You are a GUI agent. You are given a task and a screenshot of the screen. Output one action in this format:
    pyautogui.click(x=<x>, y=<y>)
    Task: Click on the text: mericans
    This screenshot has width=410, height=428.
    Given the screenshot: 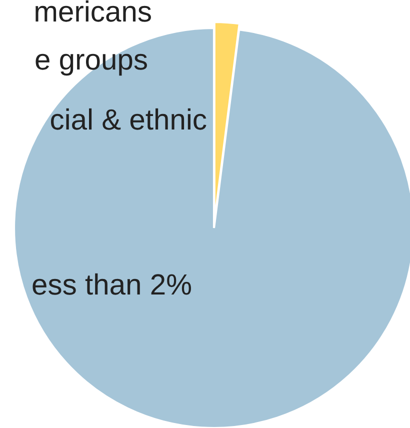 What is the action you would take?
    pyautogui.click(x=93, y=11)
    